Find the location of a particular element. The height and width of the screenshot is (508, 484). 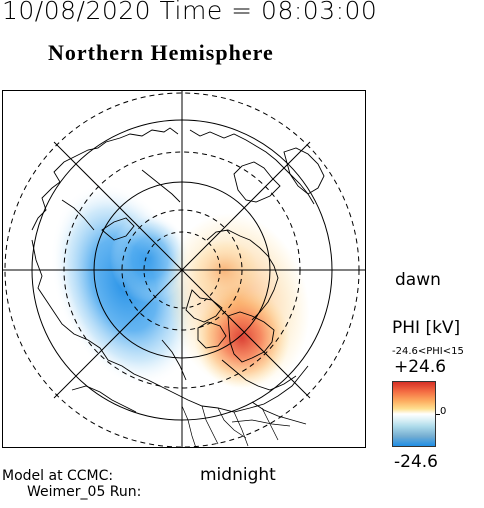

colorbar-range: -24.6<PHI<15 is located at coordinates (428, 351).